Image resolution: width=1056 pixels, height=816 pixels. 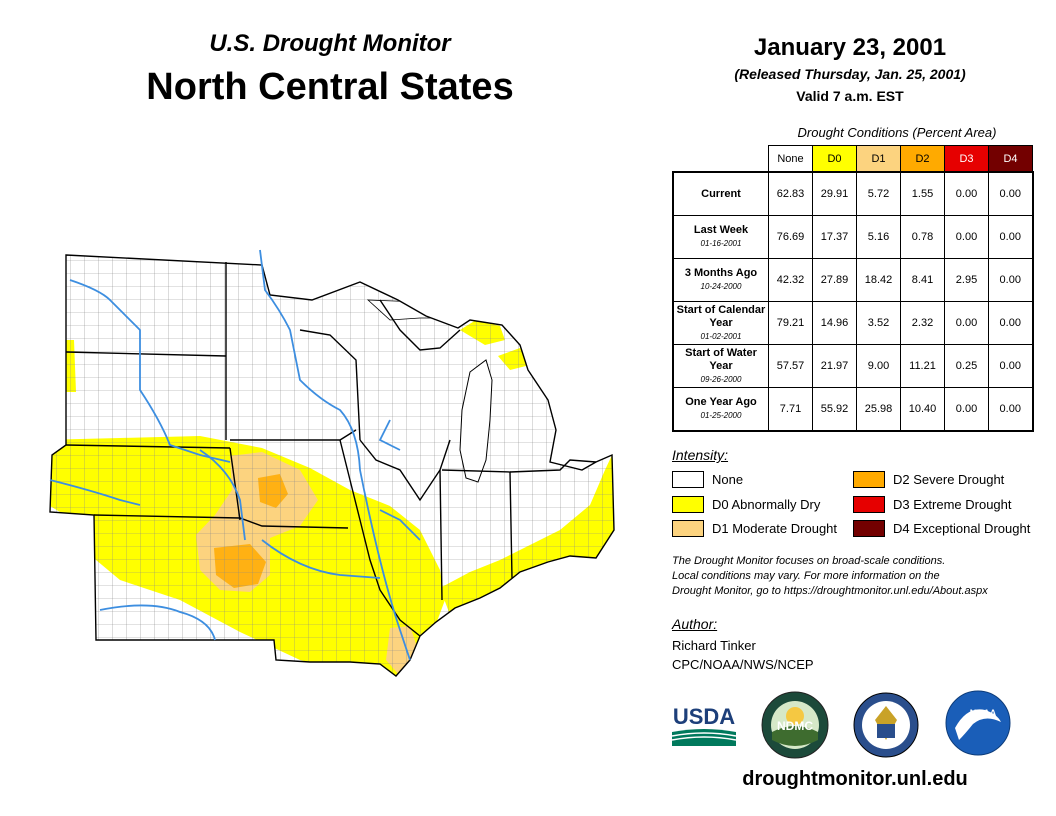 I want to click on row-label: Start of Water Year 09-26-2000, so click(x=720, y=366).